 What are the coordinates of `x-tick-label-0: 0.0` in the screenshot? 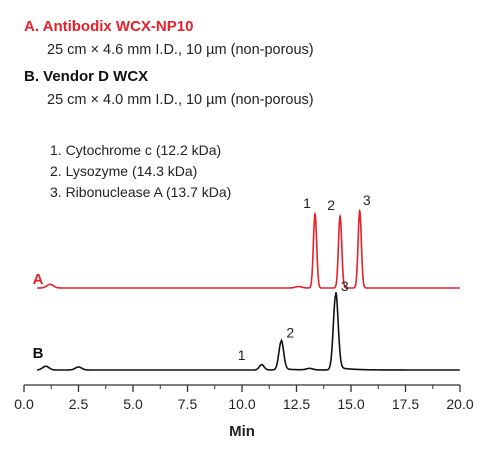 It's located at (24, 404).